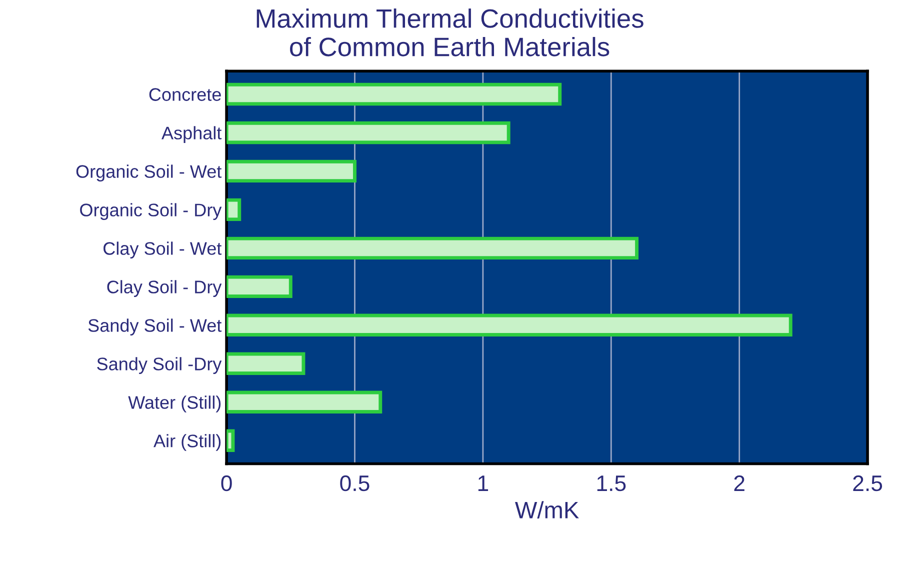 Image resolution: width=899 pixels, height=569 pixels. What do you see at coordinates (174, 404) in the screenshot?
I see `y-tick-label: Water (Still)` at bounding box center [174, 404].